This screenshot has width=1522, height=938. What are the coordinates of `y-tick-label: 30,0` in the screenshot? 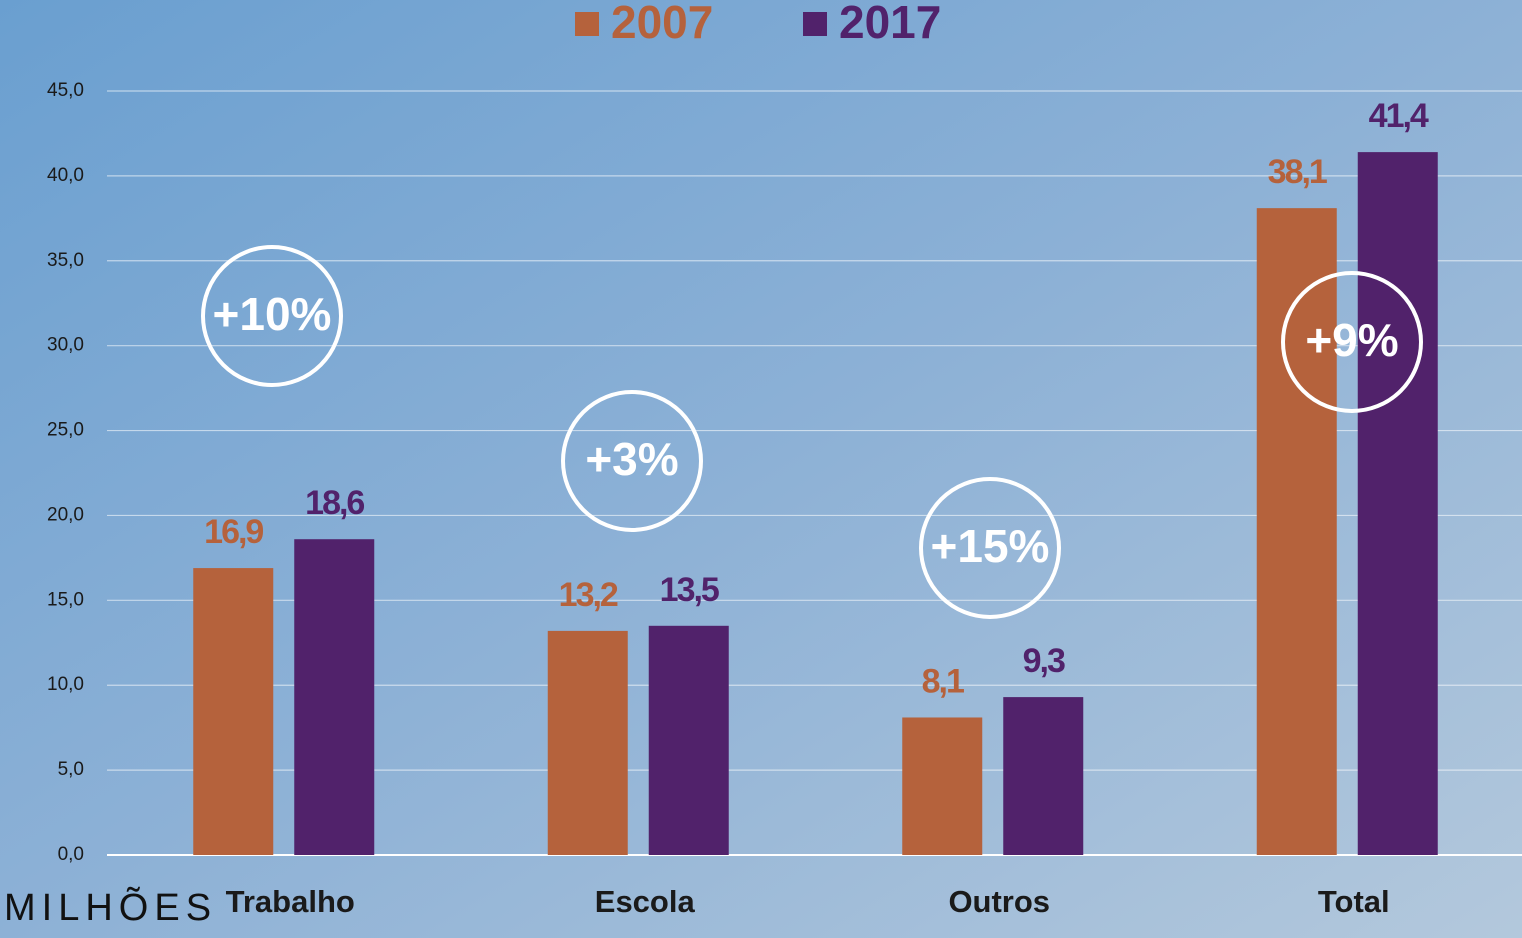 It's located at (65, 345).